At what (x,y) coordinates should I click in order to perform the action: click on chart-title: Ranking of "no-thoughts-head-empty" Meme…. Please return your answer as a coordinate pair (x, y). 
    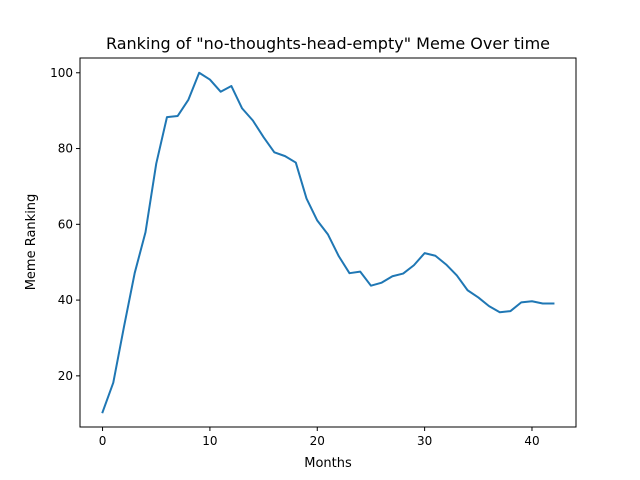
    Looking at the image, I should click on (328, 43).